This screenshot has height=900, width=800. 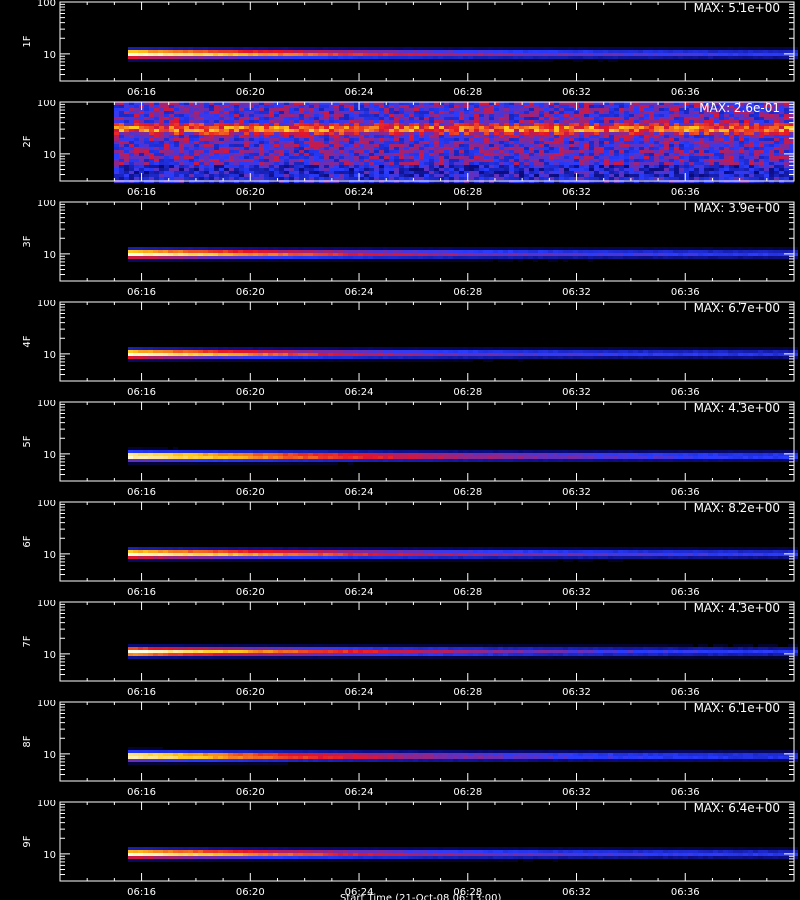 What do you see at coordinates (27, 41) in the screenshot?
I see `panel-label: 1F` at bounding box center [27, 41].